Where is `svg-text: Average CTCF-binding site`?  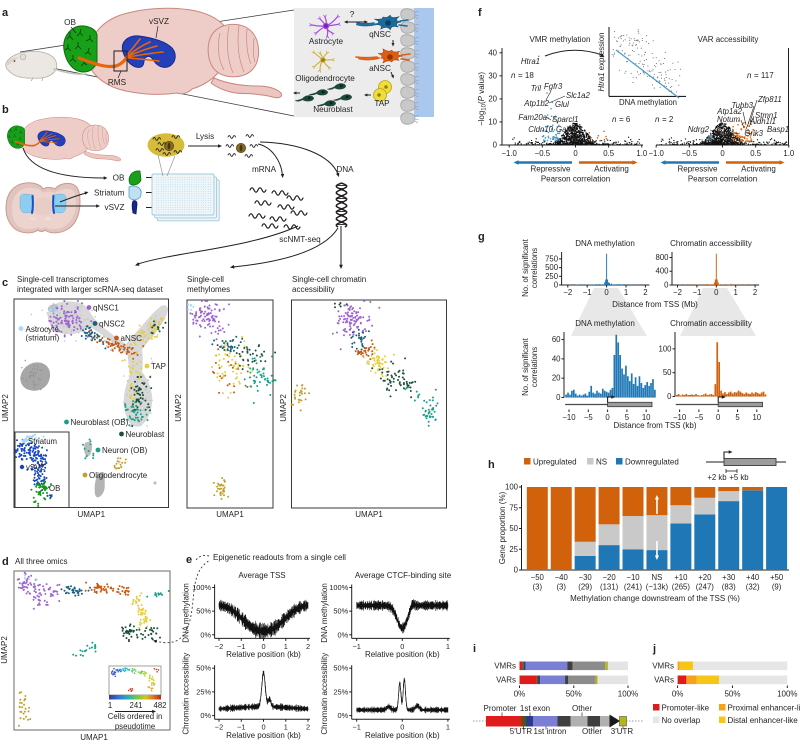
svg-text: Average CTCF-binding site is located at coordinates (403, 575).